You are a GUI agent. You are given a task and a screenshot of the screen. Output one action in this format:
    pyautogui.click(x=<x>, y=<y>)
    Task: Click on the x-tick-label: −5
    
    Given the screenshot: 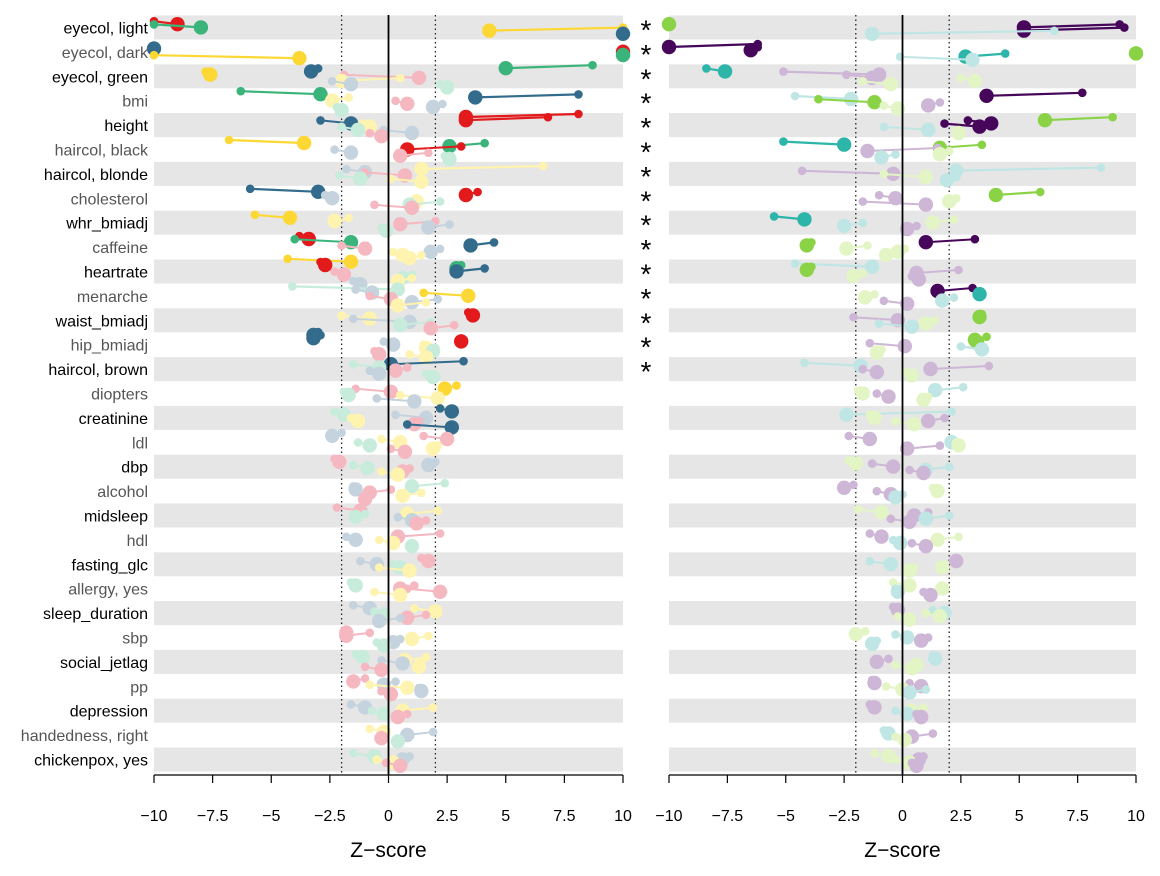 What is the action you would take?
    pyautogui.click(x=786, y=816)
    